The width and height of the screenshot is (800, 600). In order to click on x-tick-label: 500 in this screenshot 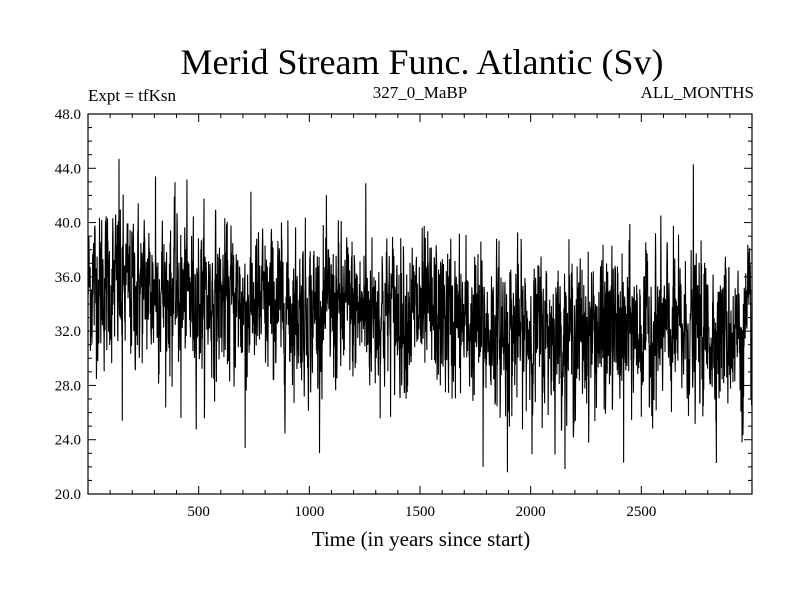, I will do `click(198, 512)`.